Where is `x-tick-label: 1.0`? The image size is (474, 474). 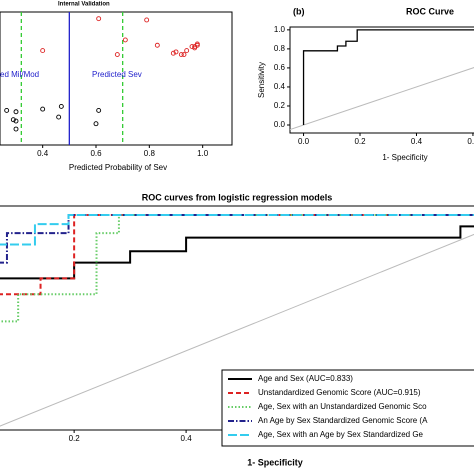 x-tick-label: 1.0 is located at coordinates (203, 153).